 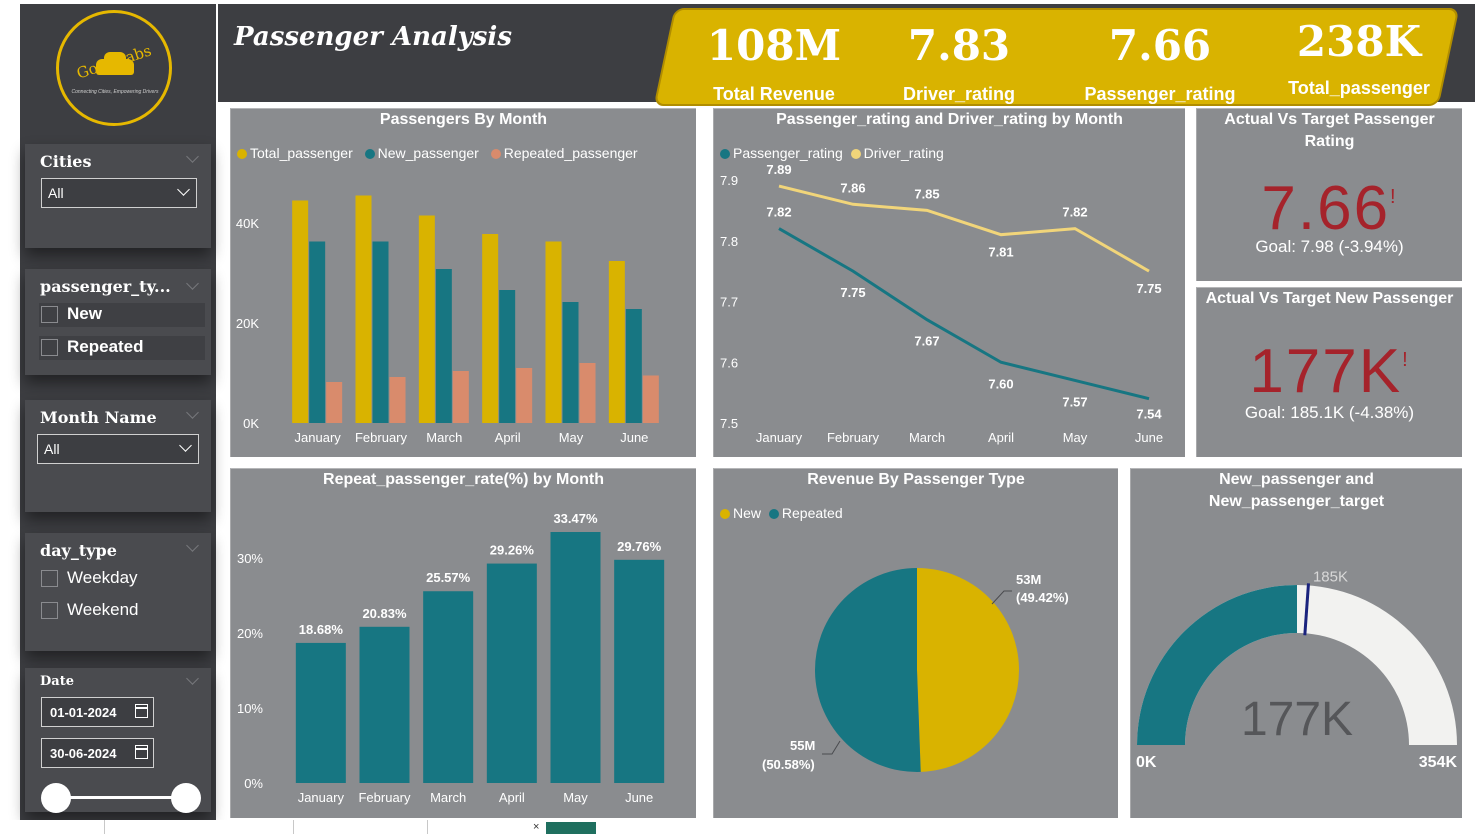 I want to click on kpi-total-passenger: 238K Total_passenger, so click(x=1359, y=58).